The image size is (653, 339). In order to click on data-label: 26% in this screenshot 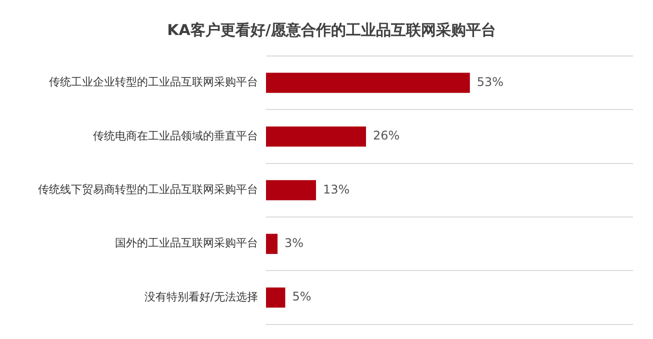, I will do `click(386, 135)`.